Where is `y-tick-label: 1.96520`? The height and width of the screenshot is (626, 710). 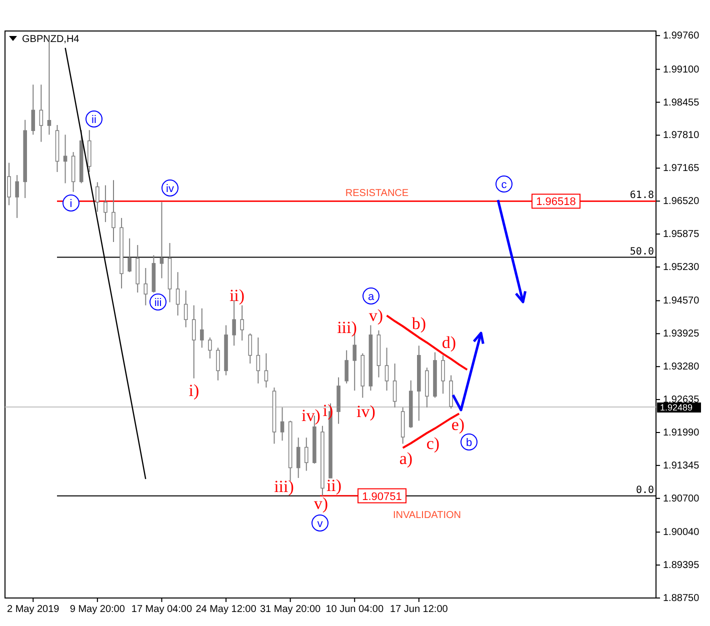 y-tick-label: 1.96520 is located at coordinates (681, 202).